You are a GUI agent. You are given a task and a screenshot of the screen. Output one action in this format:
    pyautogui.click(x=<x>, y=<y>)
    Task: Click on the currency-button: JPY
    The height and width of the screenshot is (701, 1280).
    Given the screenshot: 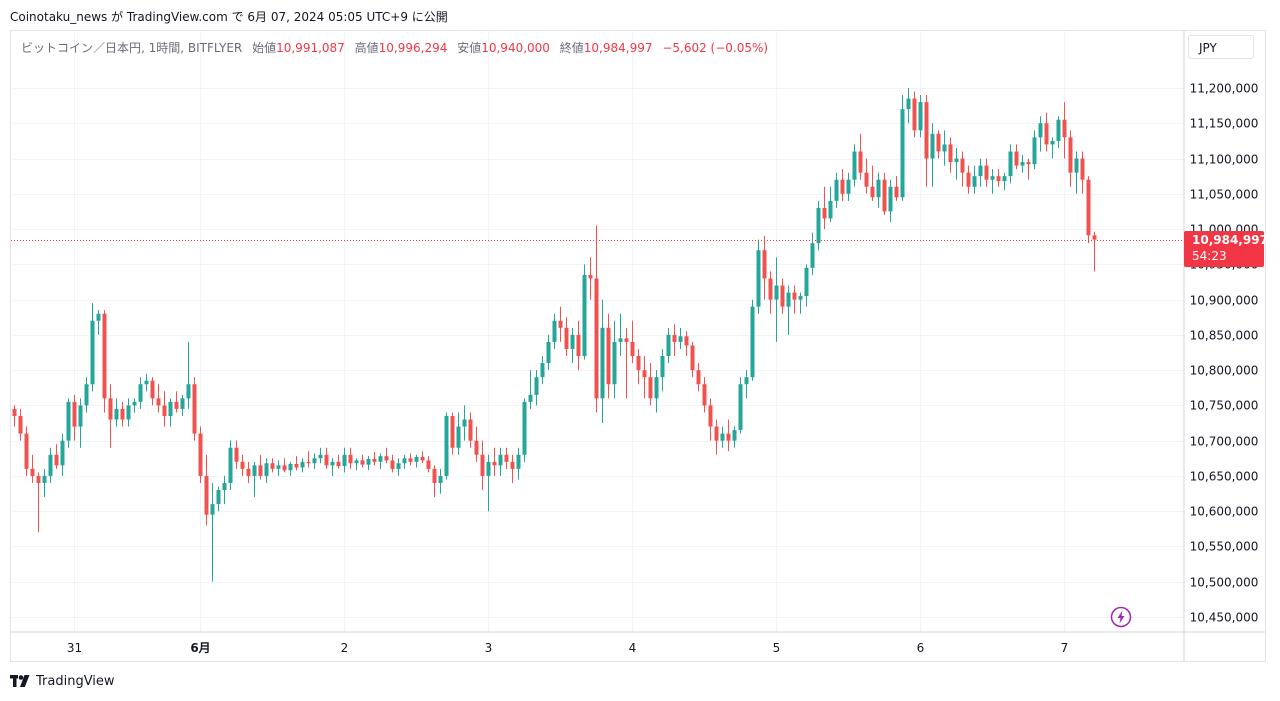 What is the action you would take?
    pyautogui.click(x=1221, y=47)
    